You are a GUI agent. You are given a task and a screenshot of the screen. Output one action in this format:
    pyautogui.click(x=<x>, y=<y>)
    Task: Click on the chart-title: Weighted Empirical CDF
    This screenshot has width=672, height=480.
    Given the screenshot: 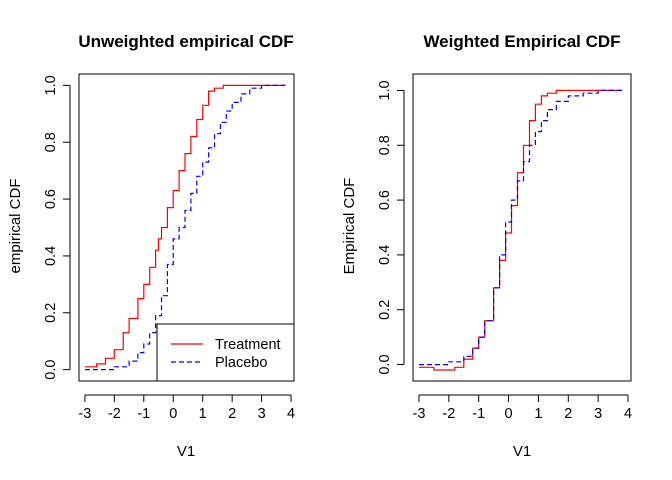 What is the action you would take?
    pyautogui.click(x=521, y=41)
    